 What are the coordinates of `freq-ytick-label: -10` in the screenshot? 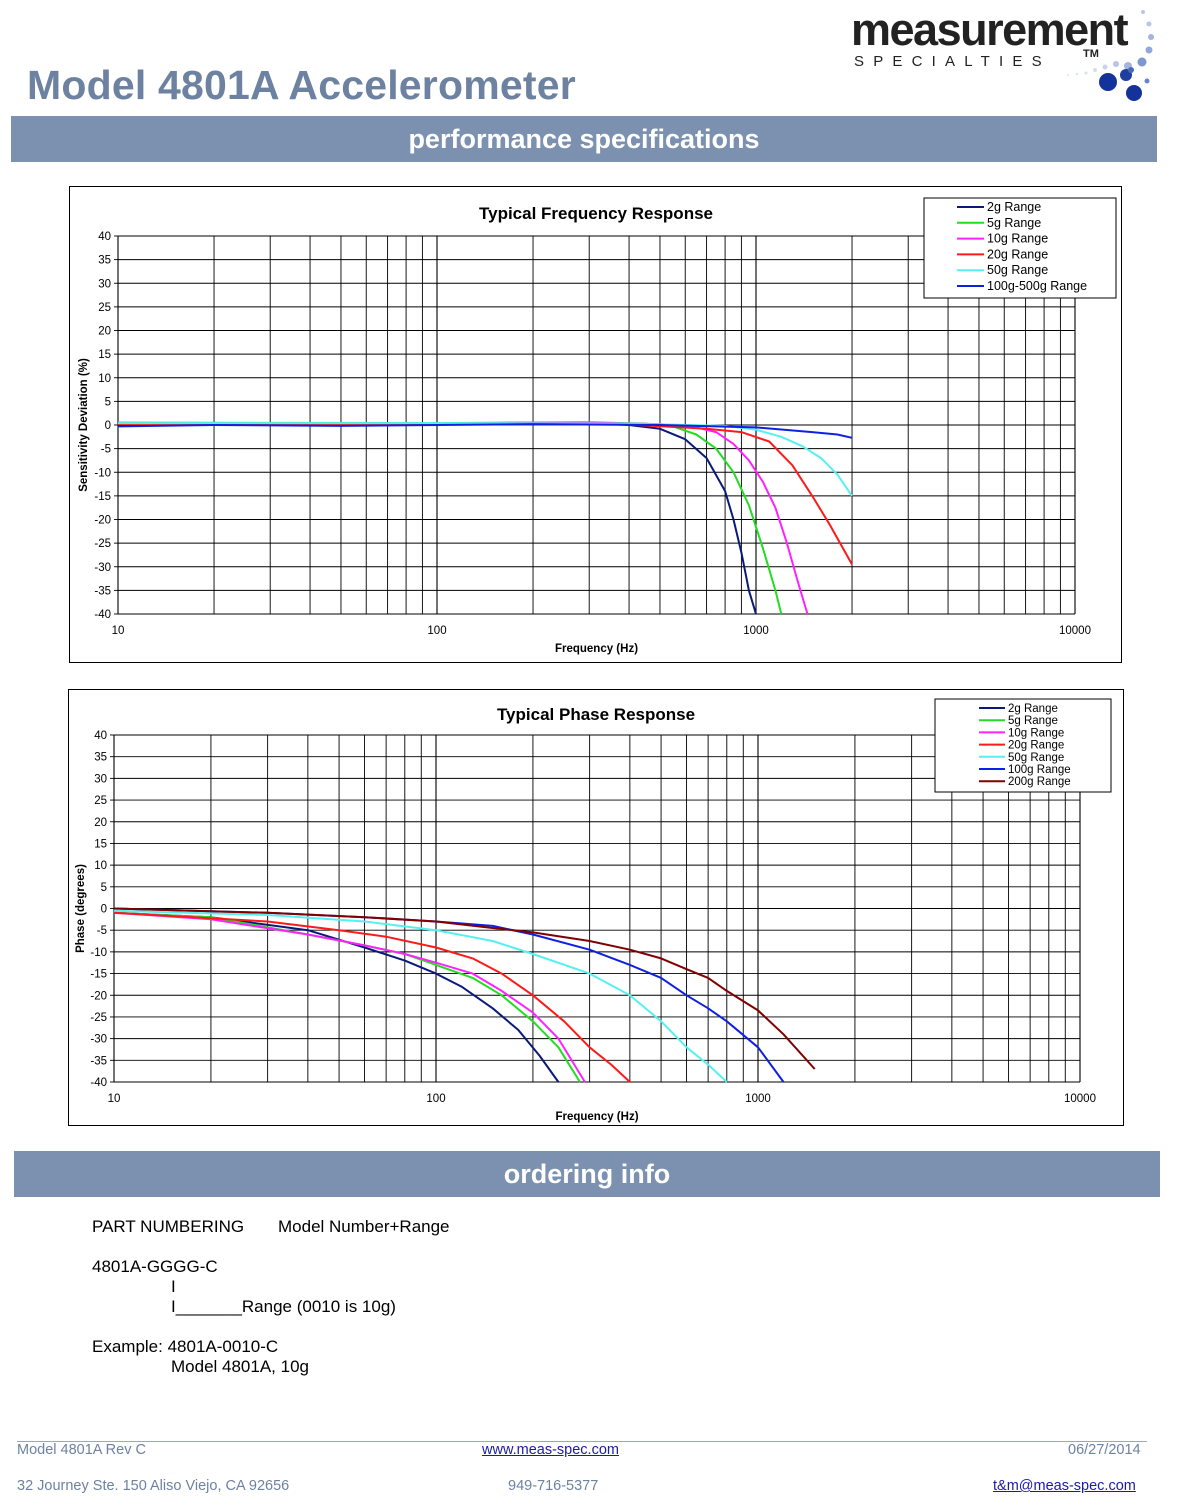 It's located at (102, 473).